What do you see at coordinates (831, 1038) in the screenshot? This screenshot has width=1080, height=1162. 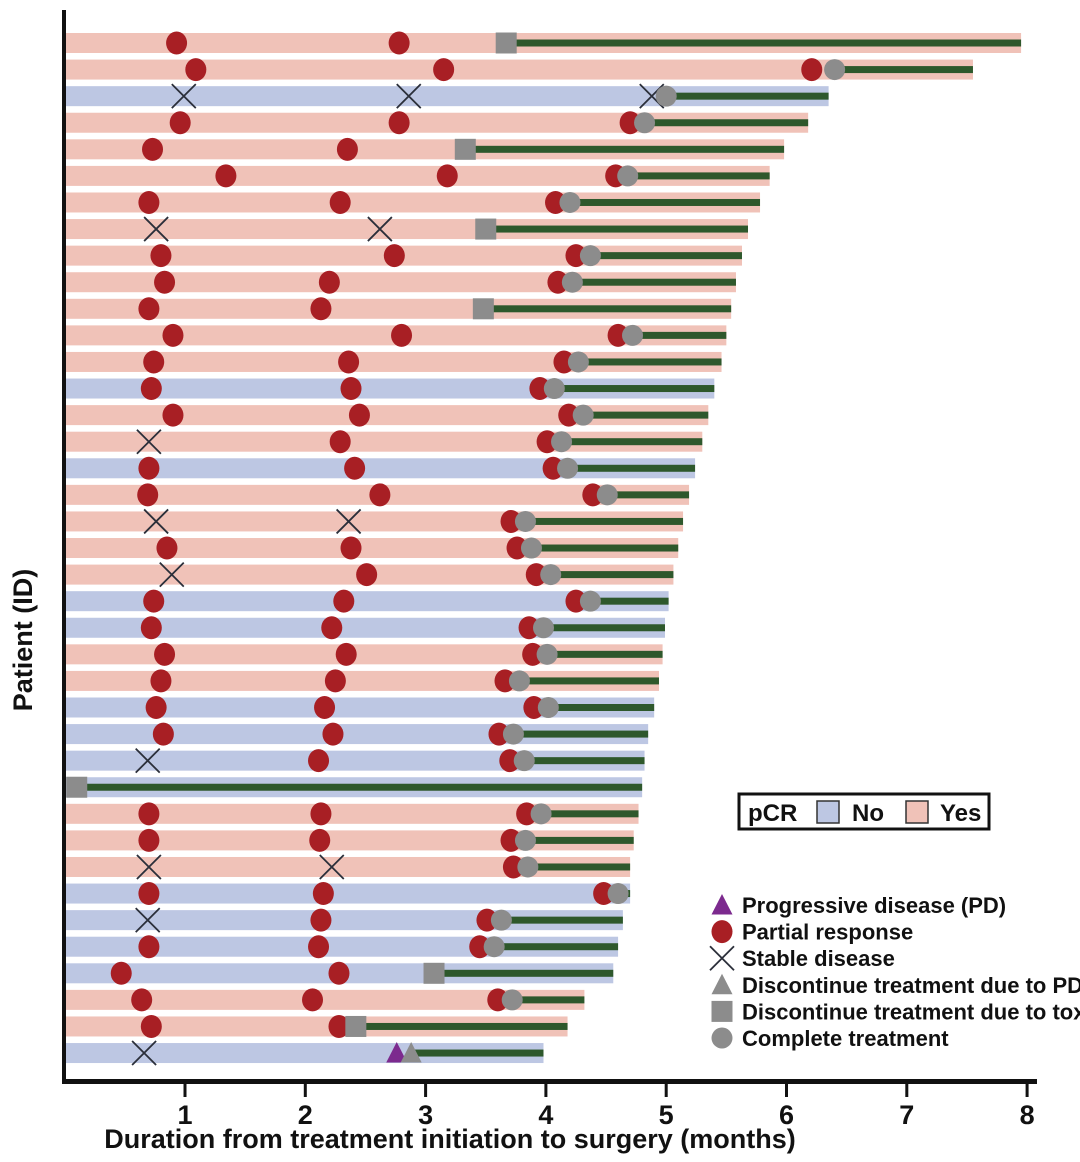 I see `marker-legend-item: Complete treatment` at bounding box center [831, 1038].